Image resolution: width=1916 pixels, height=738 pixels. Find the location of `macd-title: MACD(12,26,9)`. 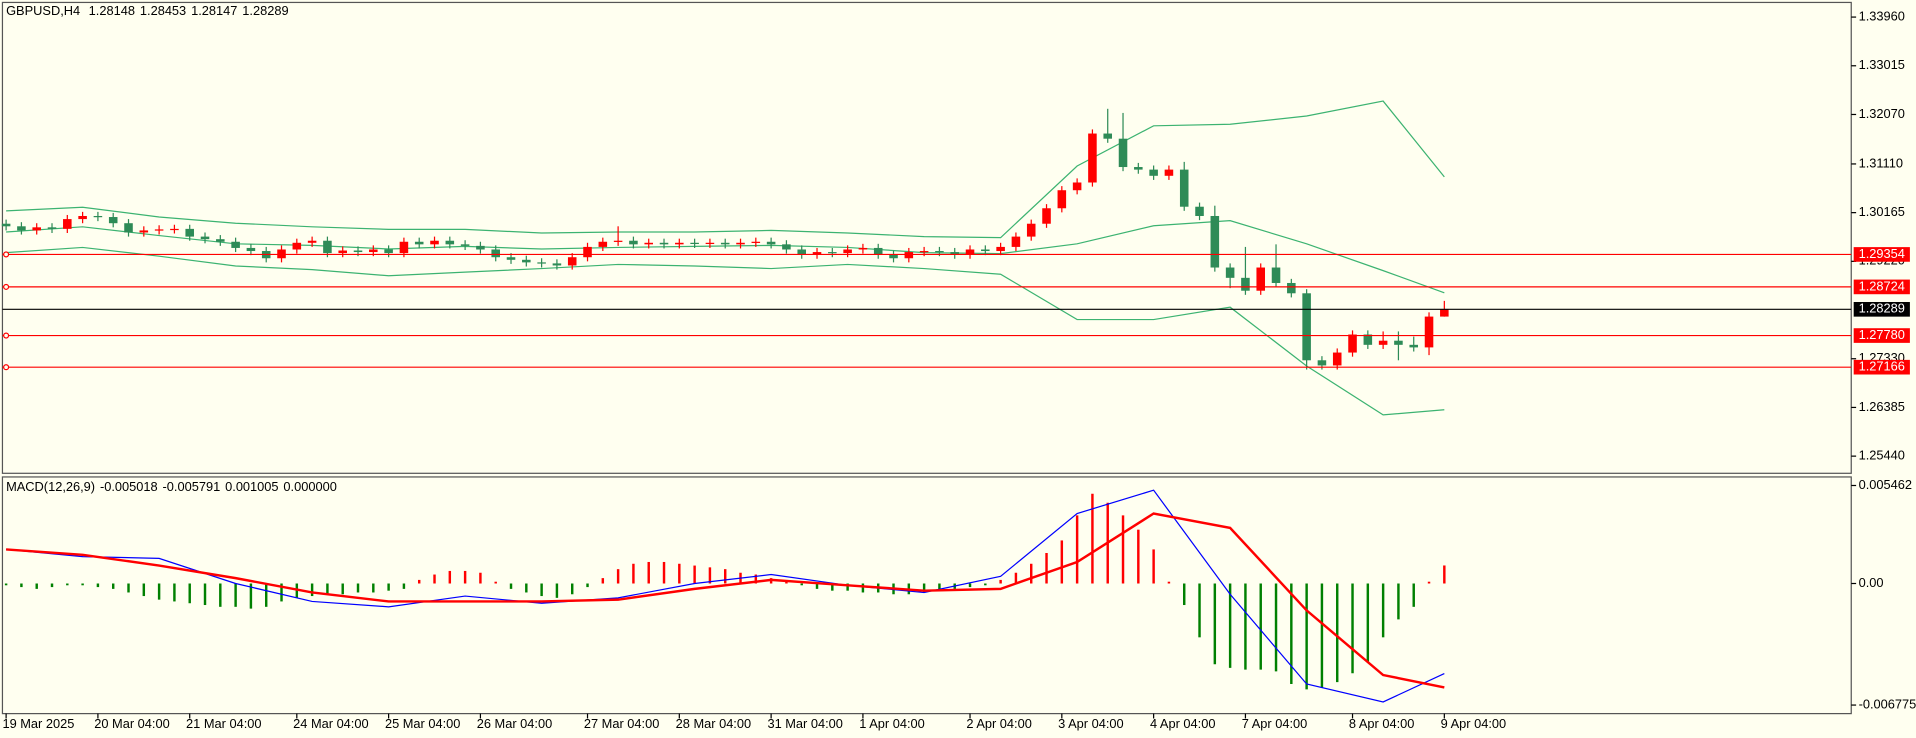

macd-title: MACD(12,26,9) is located at coordinates (50, 486).